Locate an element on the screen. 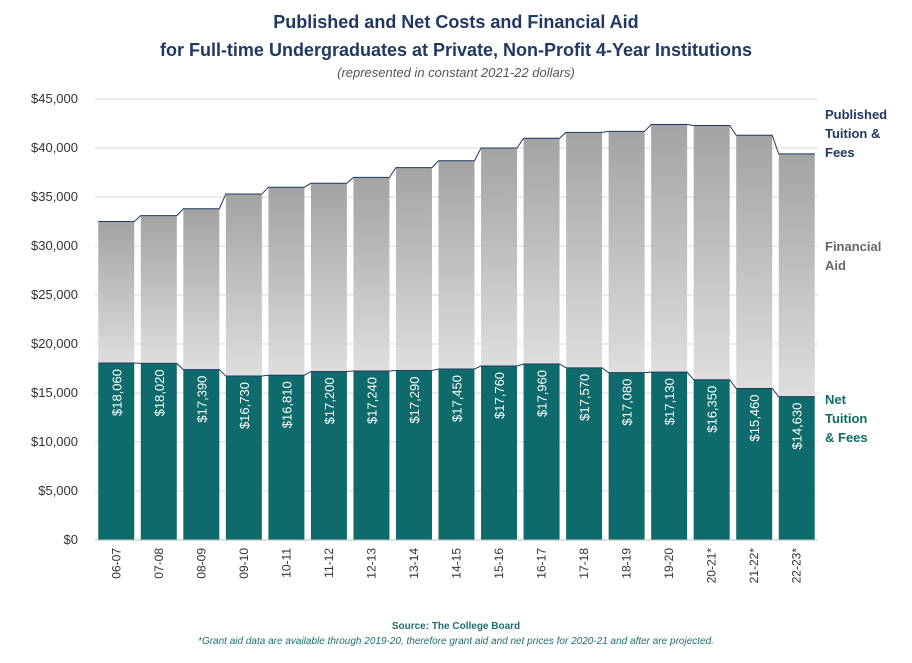 This screenshot has width=912, height=663. bar-value-label: $17,570 is located at coordinates (584, 397).